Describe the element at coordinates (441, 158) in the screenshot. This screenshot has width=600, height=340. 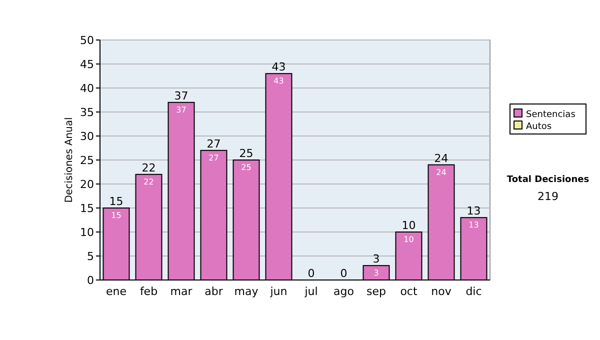
I see `total-label: 24` at that location.